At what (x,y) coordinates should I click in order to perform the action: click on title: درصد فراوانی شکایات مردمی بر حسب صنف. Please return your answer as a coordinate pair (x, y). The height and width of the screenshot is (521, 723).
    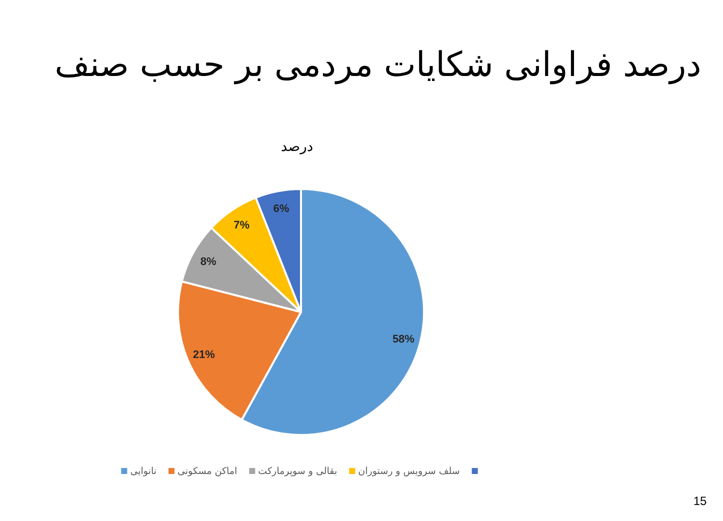
    Looking at the image, I should click on (378, 65).